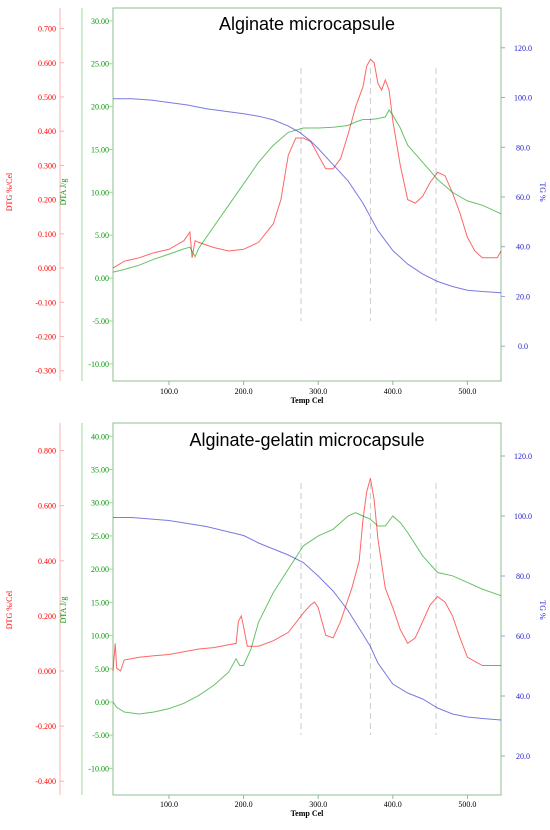  What do you see at coordinates (100, 470) in the screenshot?
I see `dta-tick-label: 35.00` at bounding box center [100, 470].